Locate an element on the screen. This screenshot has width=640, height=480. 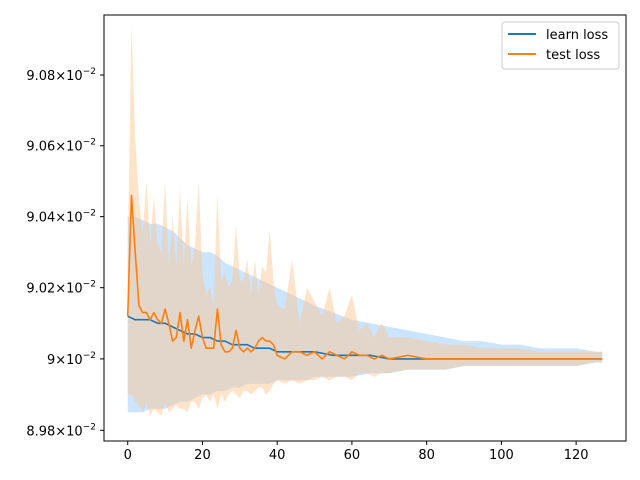
x-axis: 0 20 40 60 80 100 120 is located at coordinates (356, 452).